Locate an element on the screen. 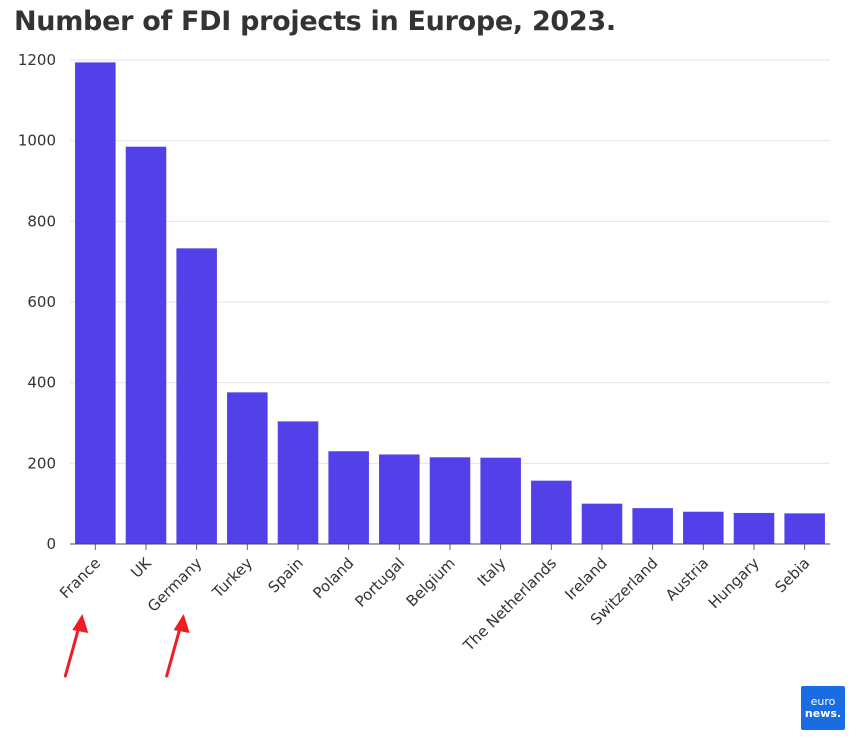 The image size is (864, 744). chart-title: Number of FDI projects in Europe, 2023. is located at coordinates (315, 21).